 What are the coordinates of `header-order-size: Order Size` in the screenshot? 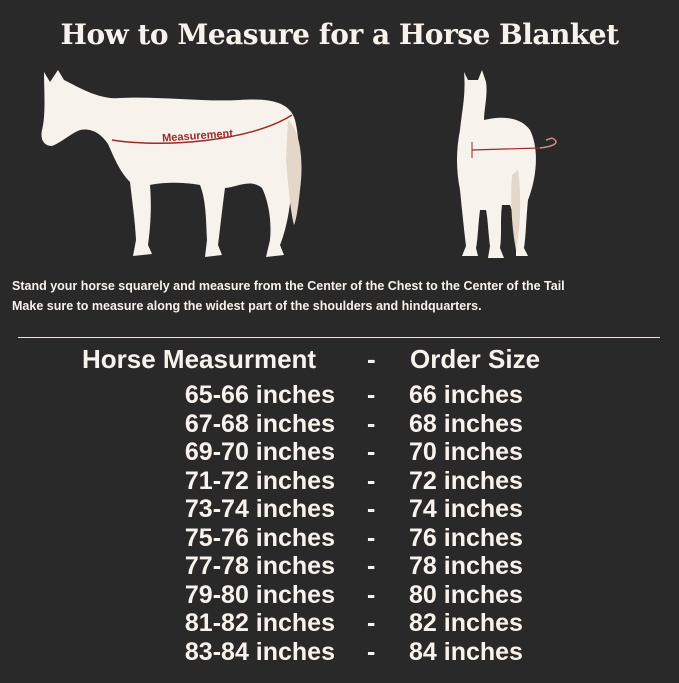 It's located at (475, 359).